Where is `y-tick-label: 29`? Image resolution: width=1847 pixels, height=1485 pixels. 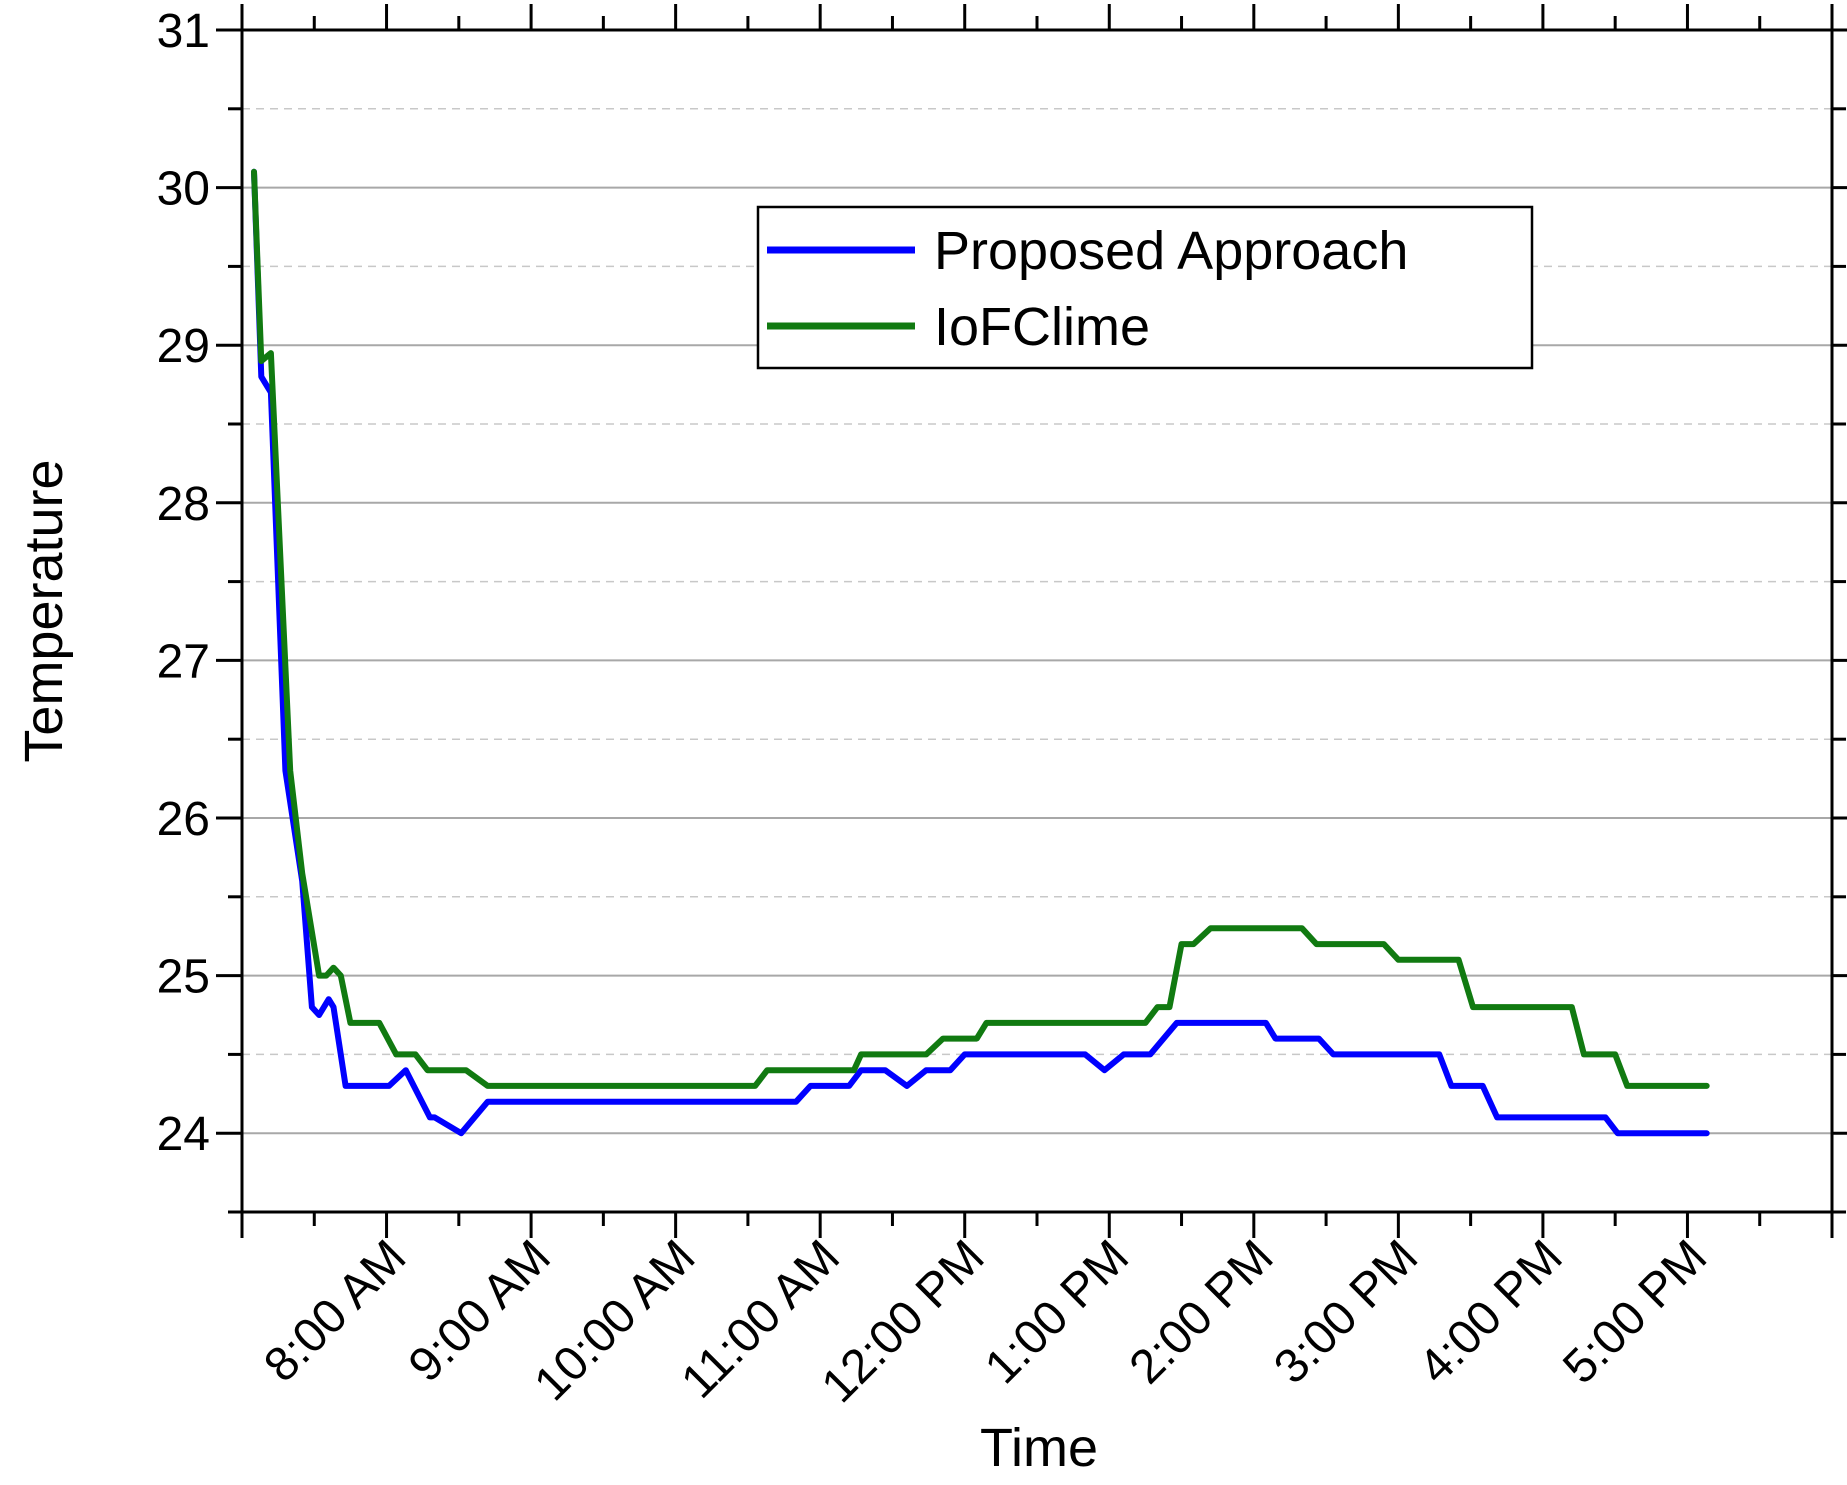 y-tick-label: 29 is located at coordinates (183, 346).